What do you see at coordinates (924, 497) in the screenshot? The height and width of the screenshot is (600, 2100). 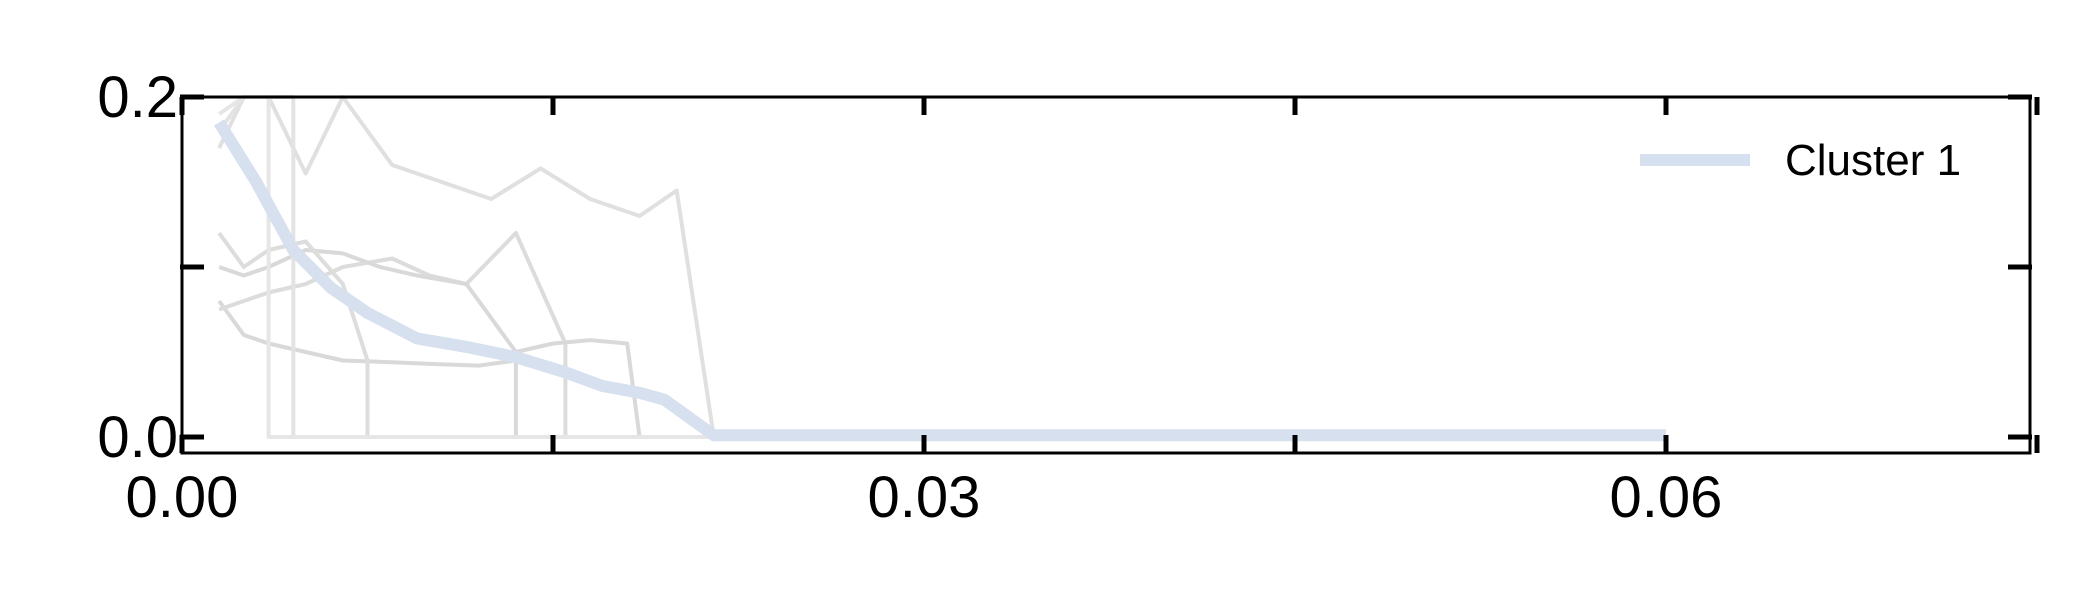 I see `x-tick-label: 0.03` at bounding box center [924, 497].